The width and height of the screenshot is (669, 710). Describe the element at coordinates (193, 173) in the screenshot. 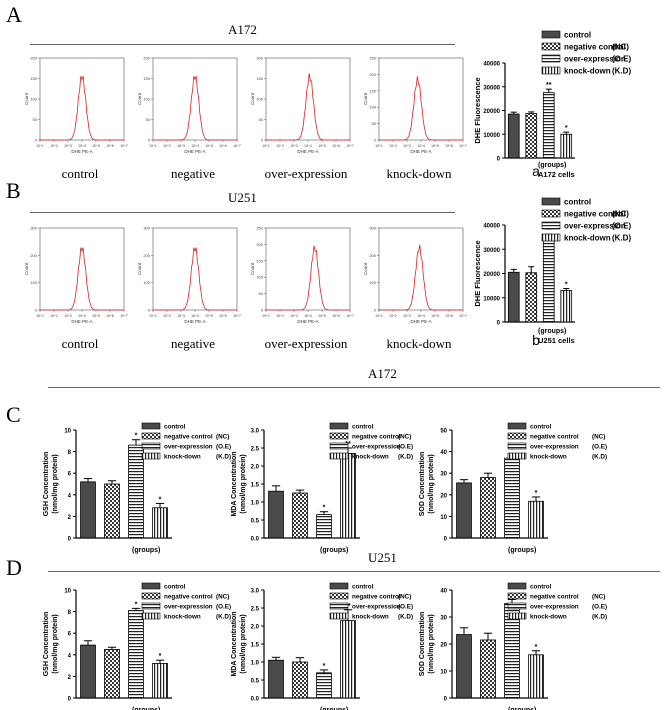

I see `histogram-label: negative` at that location.